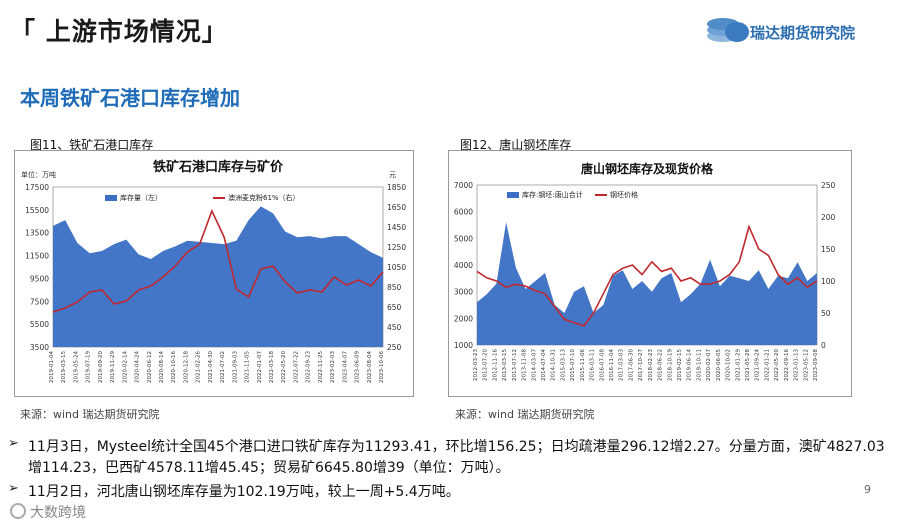 The height and width of the screenshot is (528, 900). I want to click on y-tick-label: 17500, so click(37, 187).